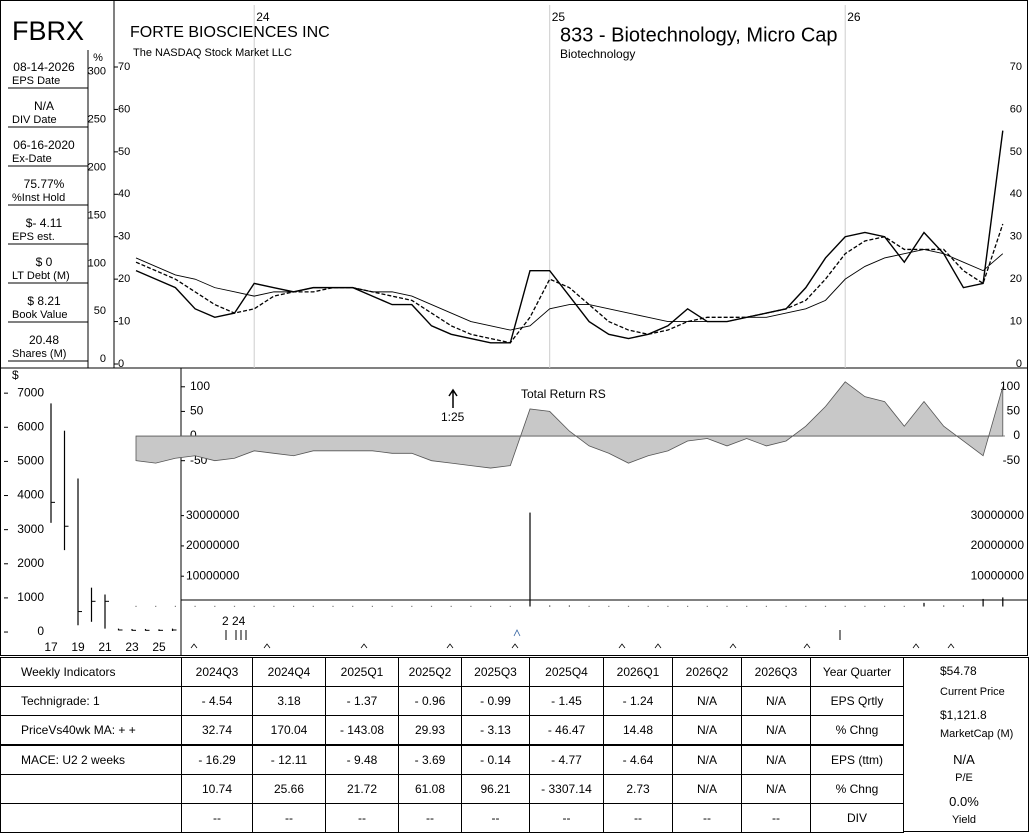 This screenshot has height=840, width=1032. I want to click on table-cell: - 9.48, so click(362, 759).